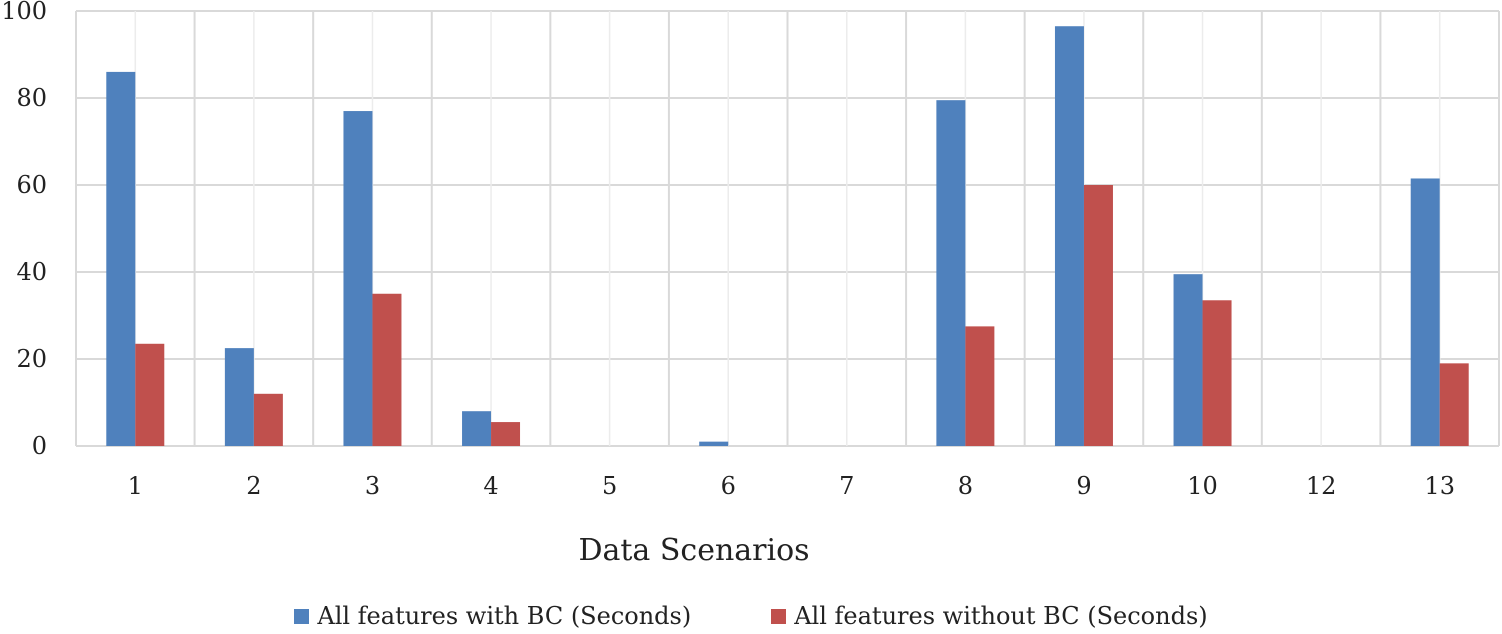  What do you see at coordinates (490, 486) in the screenshot?
I see `x-tick-label: 4` at bounding box center [490, 486].